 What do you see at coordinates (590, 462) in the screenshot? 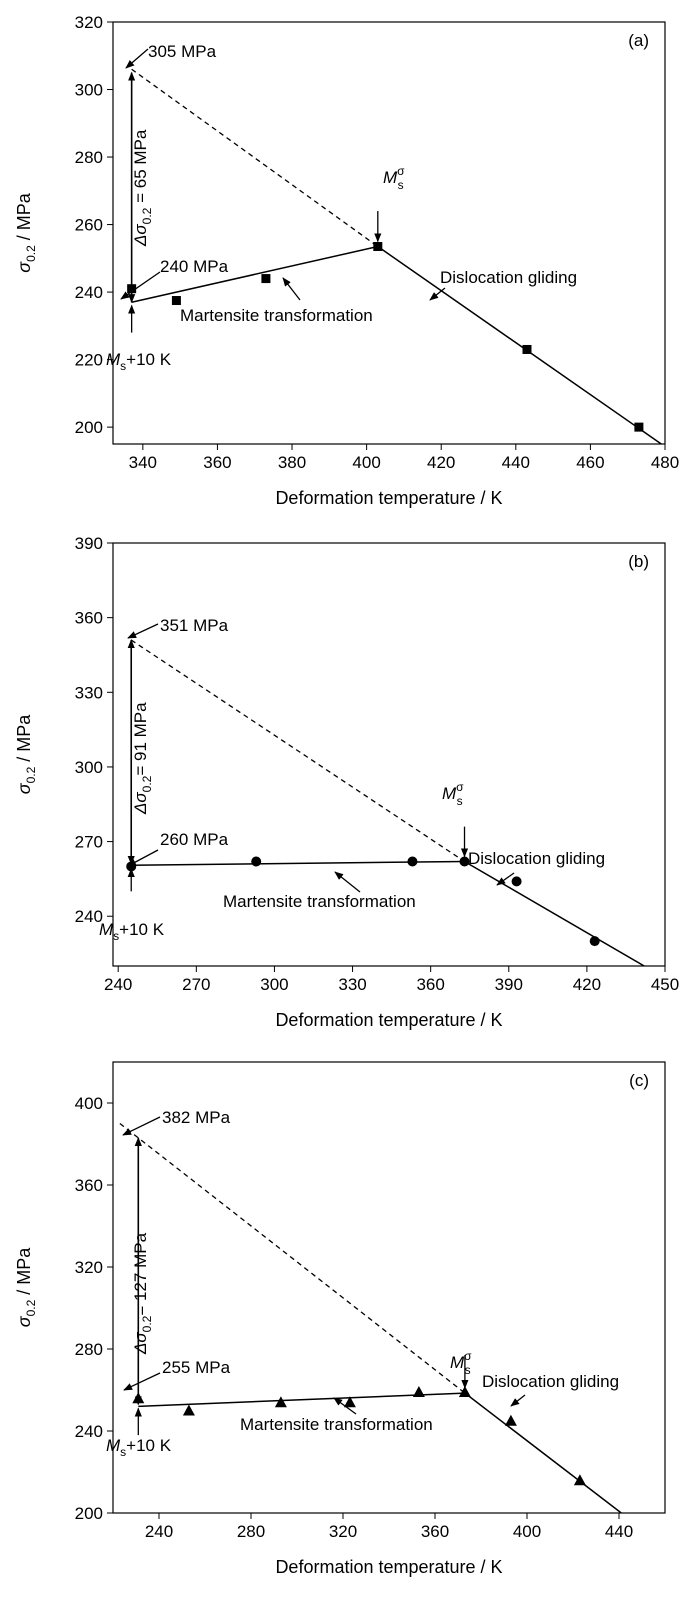
I see `x-tick-label: 460` at bounding box center [590, 462].